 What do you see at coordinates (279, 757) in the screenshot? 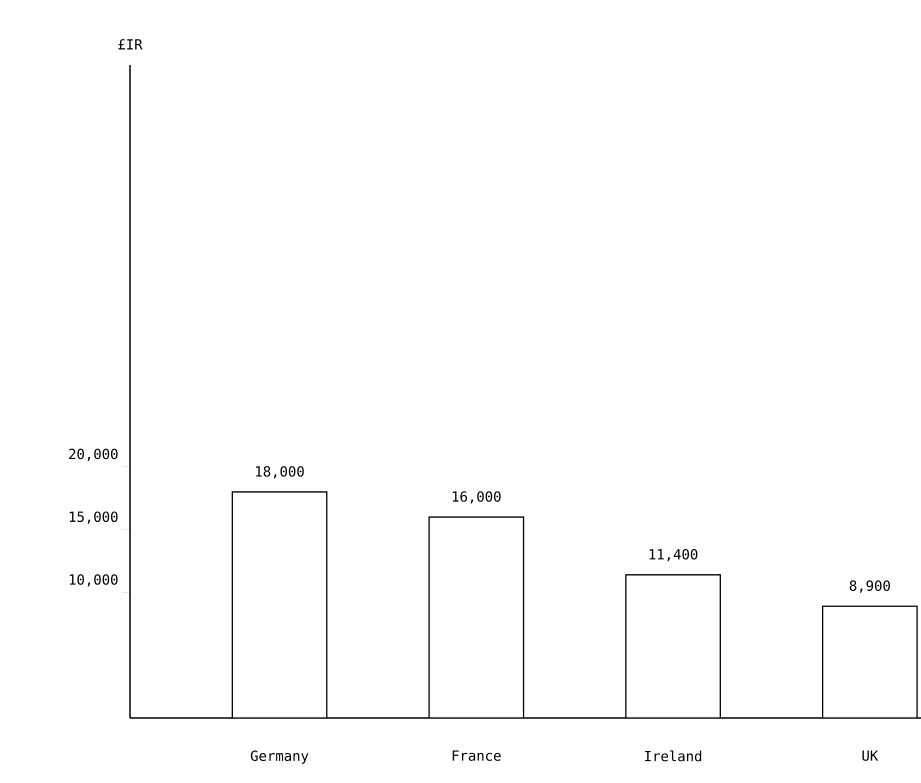
I see `x-tick-label: Germany` at bounding box center [279, 757].